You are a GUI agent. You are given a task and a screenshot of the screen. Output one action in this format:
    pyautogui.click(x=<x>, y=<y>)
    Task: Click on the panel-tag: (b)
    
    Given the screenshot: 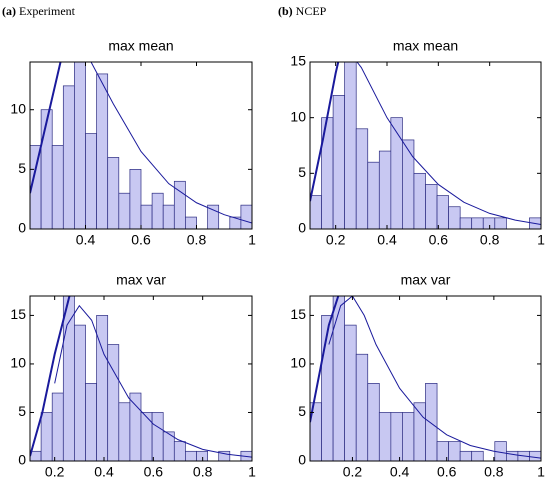 What is the action you would take?
    pyautogui.click(x=285, y=11)
    